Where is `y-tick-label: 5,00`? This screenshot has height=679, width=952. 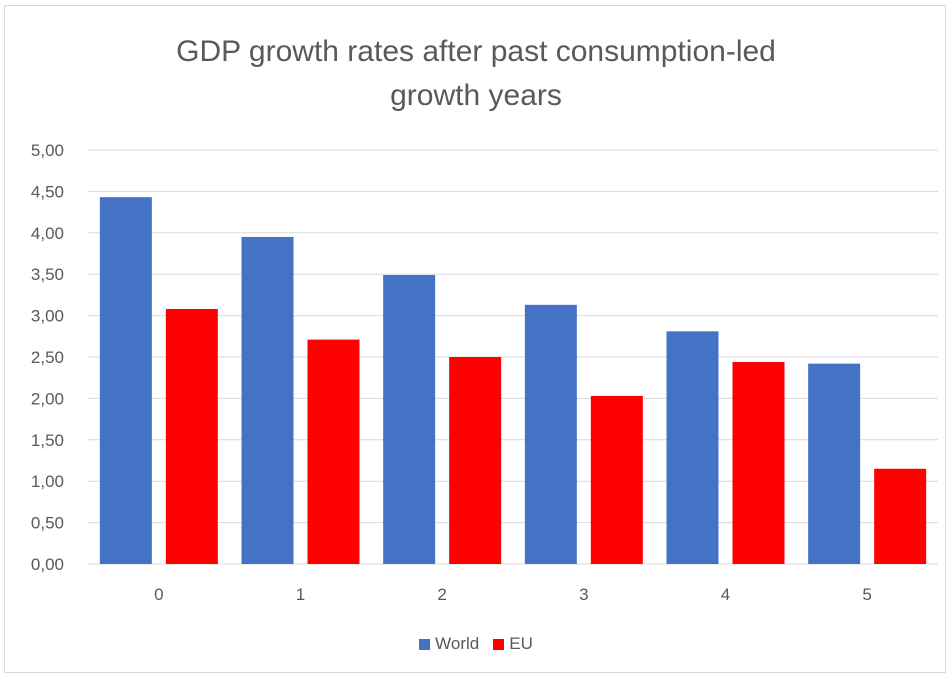 y-tick-label: 5,00 is located at coordinates (47, 150).